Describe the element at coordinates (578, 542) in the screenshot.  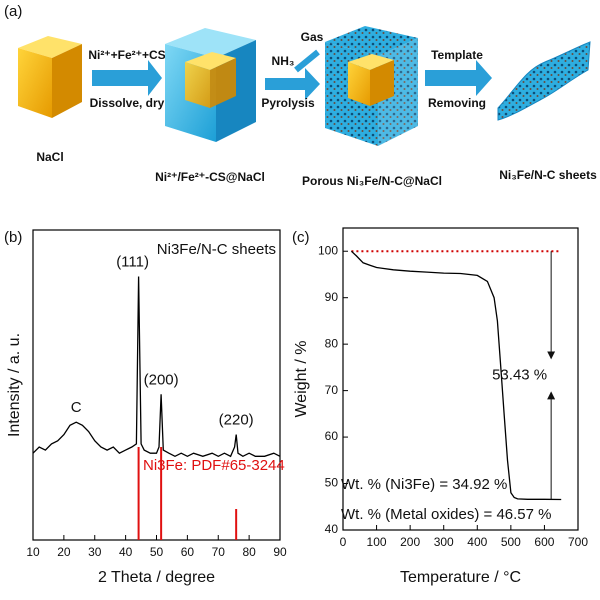
I see `x-tick-label: 700` at that location.